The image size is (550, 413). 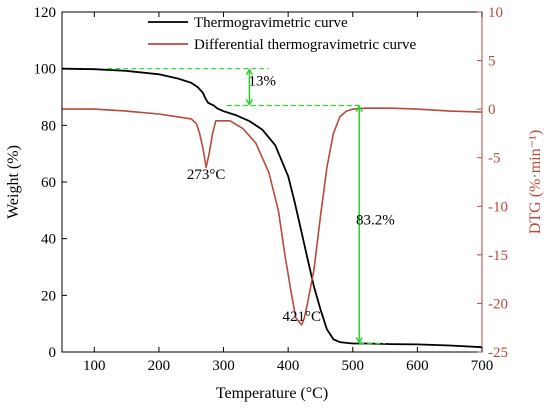 I want to click on x-tick-label: 300, so click(x=223, y=366).